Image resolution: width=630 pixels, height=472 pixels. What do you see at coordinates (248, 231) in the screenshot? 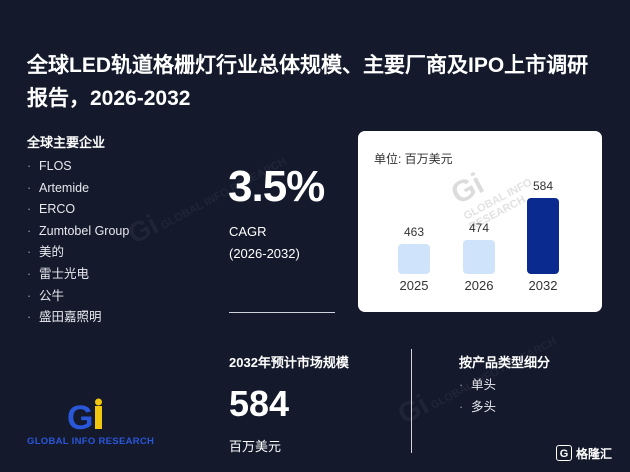
I see `cagr-label: CAGR` at bounding box center [248, 231].